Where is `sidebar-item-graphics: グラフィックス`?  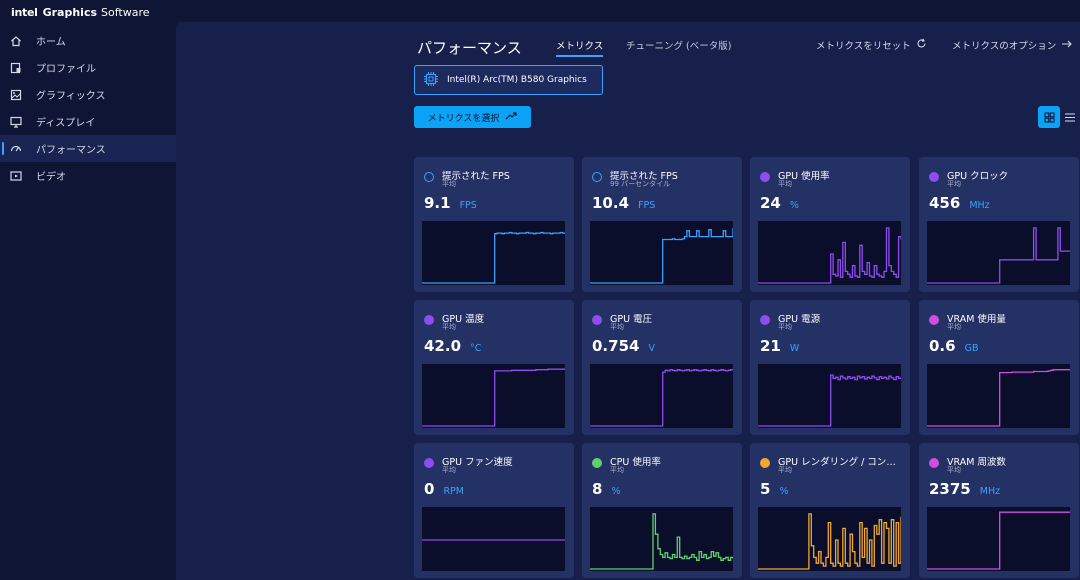
sidebar-item-graphics: グラフィックス is located at coordinates (88, 94).